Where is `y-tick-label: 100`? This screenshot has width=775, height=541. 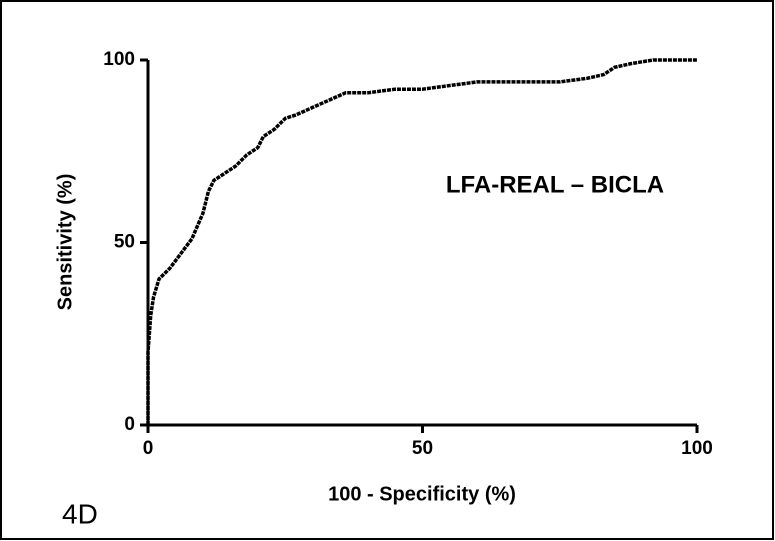
y-tick-label: 100 is located at coordinates (119, 59).